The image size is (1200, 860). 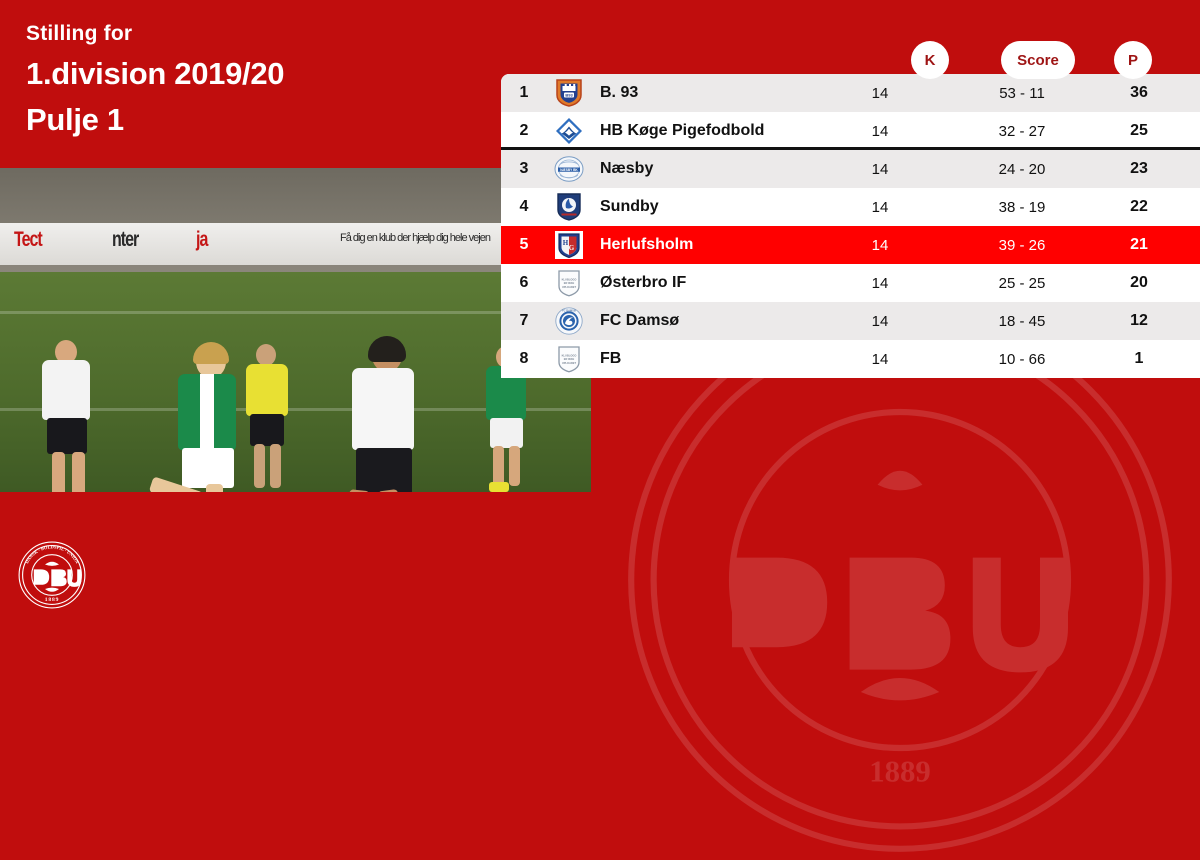 What do you see at coordinates (1139, 358) in the screenshot?
I see `row-points: 1` at bounding box center [1139, 358].